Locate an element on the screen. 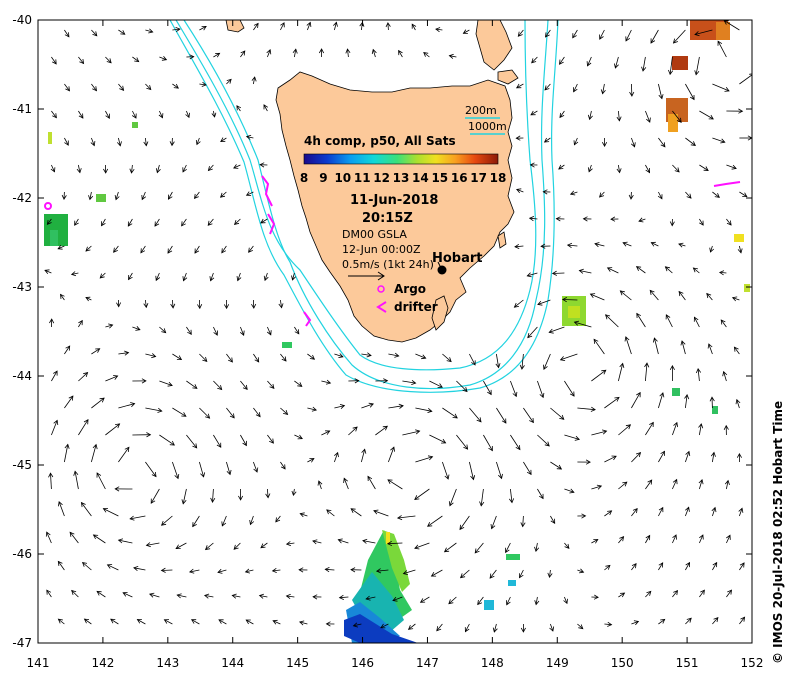 Image resolution: width=792 pixels, height=678 pixels. lon-tick-label: 148 is located at coordinates (492, 663).